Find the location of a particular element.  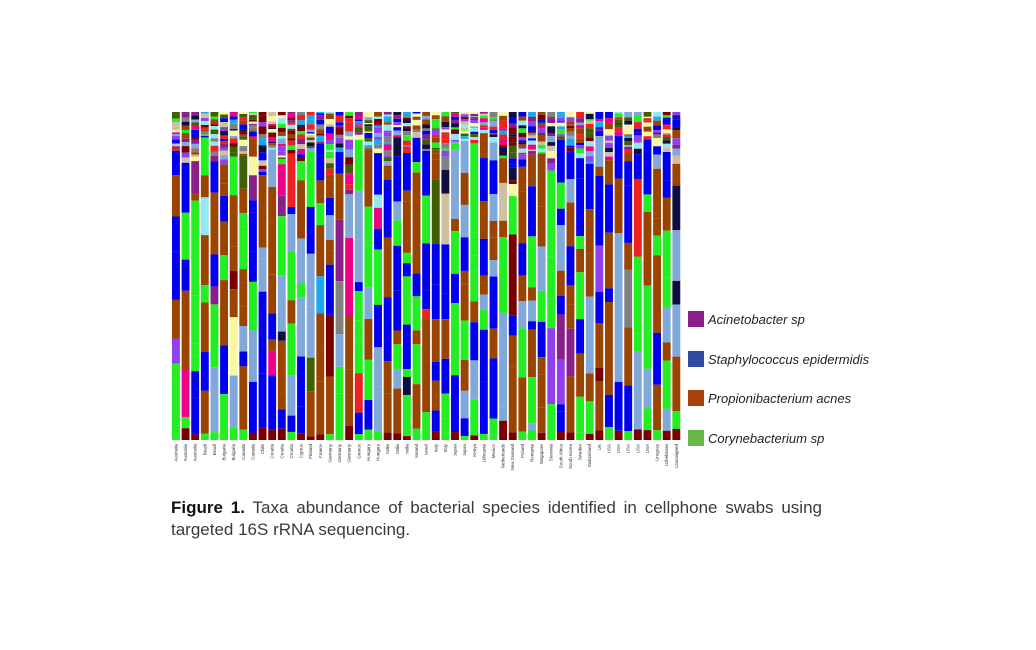

x-tick-label: Germany is located at coordinates (339, 452).